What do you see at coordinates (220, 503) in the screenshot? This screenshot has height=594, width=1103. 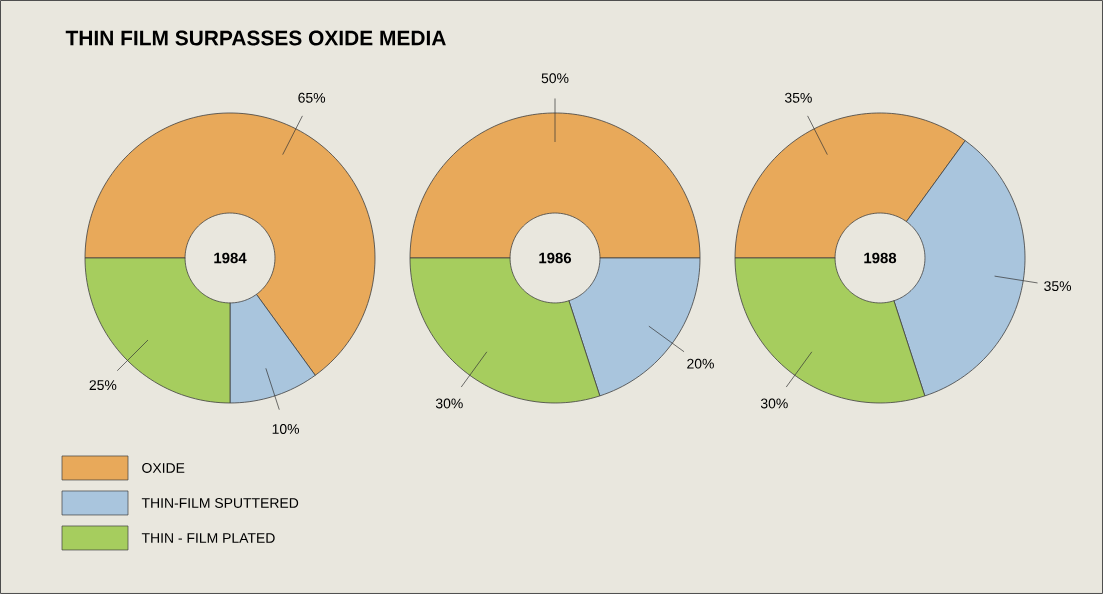 I see `legend-label: THIN-FILM SPUTTERED` at bounding box center [220, 503].